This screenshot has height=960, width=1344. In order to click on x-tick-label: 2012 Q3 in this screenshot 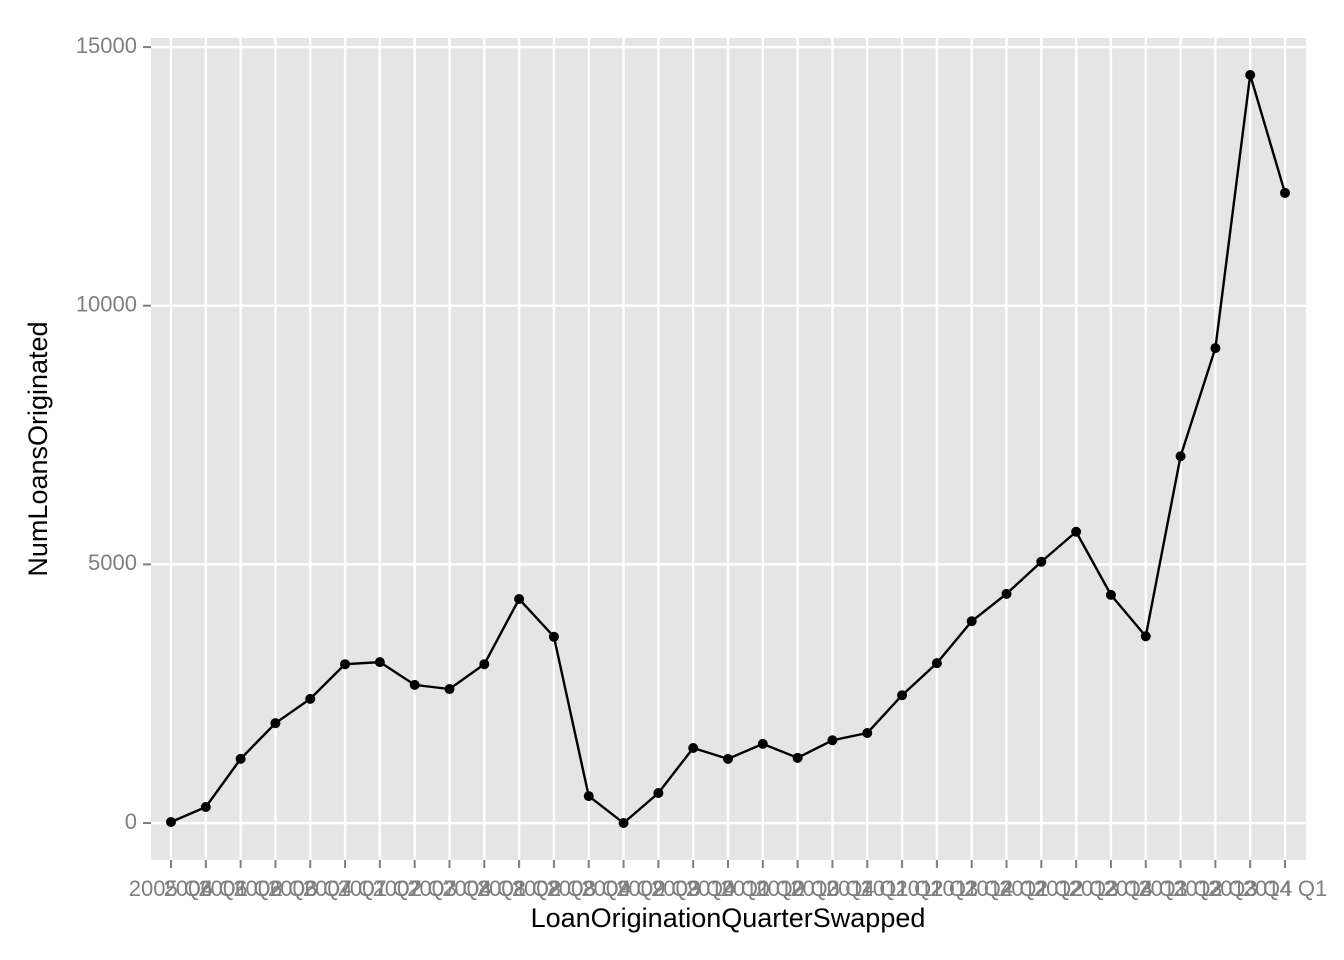, I will do `click(1076, 888)`.